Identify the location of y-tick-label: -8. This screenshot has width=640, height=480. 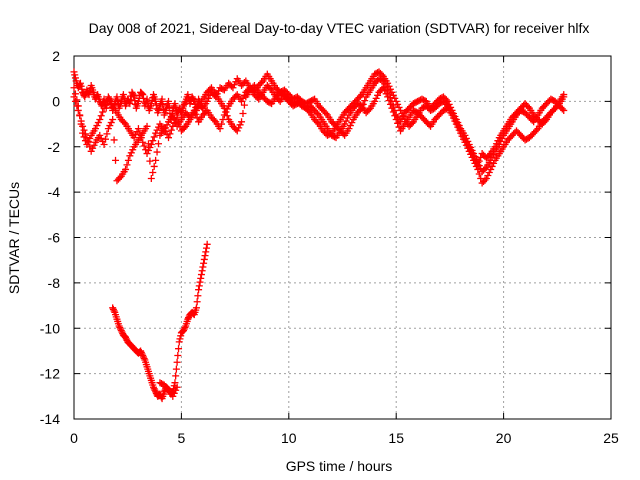
(54, 283).